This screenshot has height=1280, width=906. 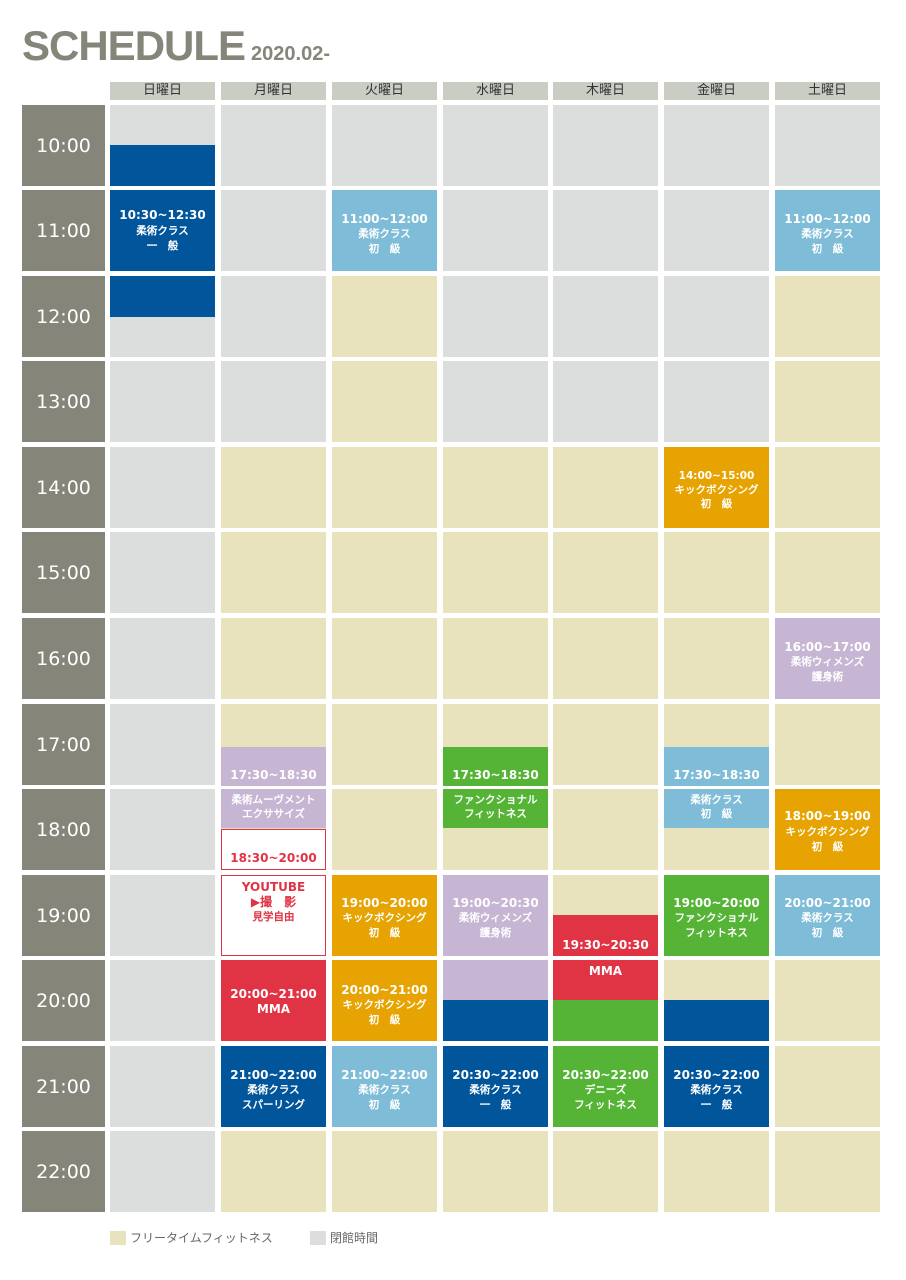 What do you see at coordinates (605, 1105) in the screenshot?
I see `class-name: フィットネス` at bounding box center [605, 1105].